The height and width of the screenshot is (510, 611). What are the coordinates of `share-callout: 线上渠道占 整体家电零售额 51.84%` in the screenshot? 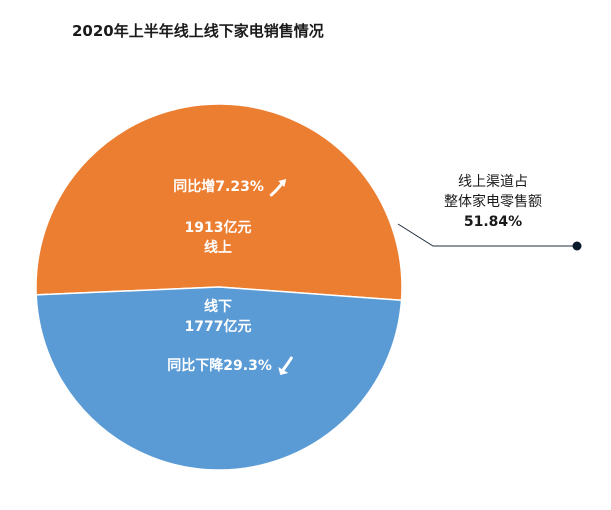 It's located at (493, 202).